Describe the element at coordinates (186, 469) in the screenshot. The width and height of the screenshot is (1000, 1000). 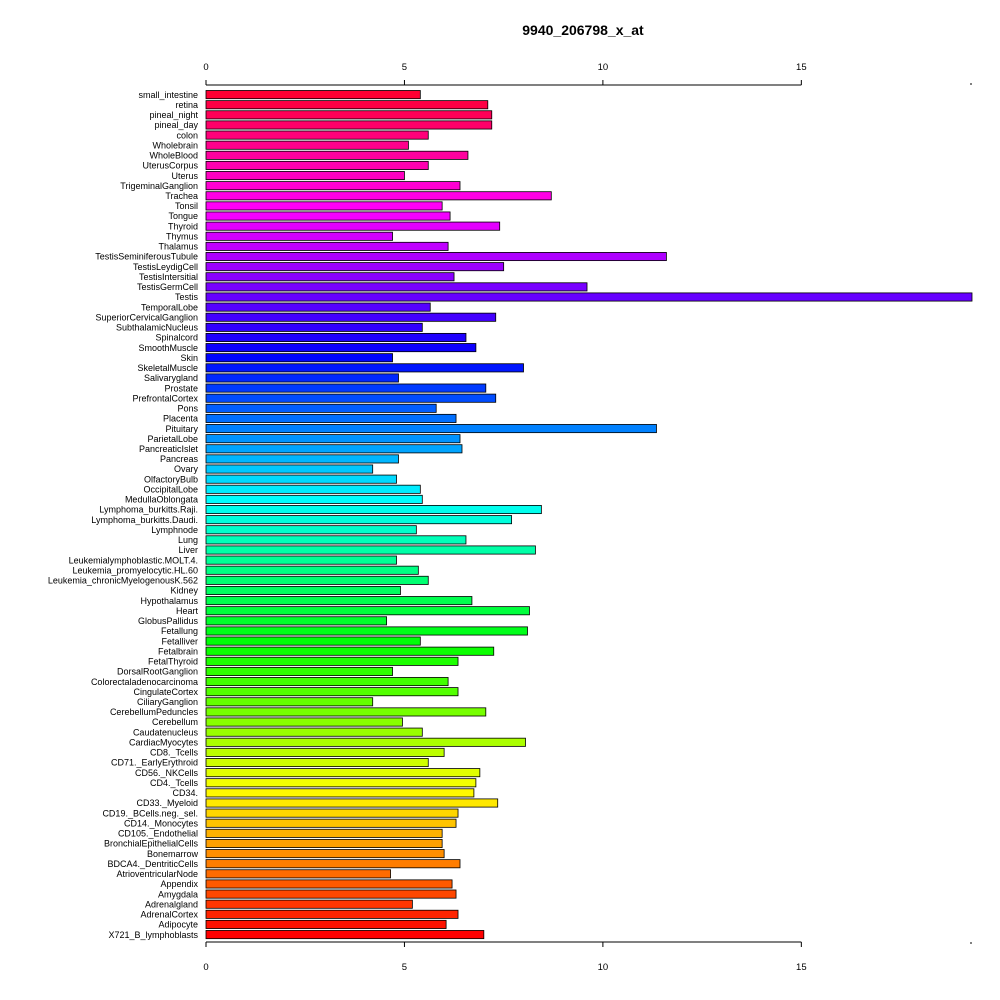
I see `category-label: Ovary` at that location.